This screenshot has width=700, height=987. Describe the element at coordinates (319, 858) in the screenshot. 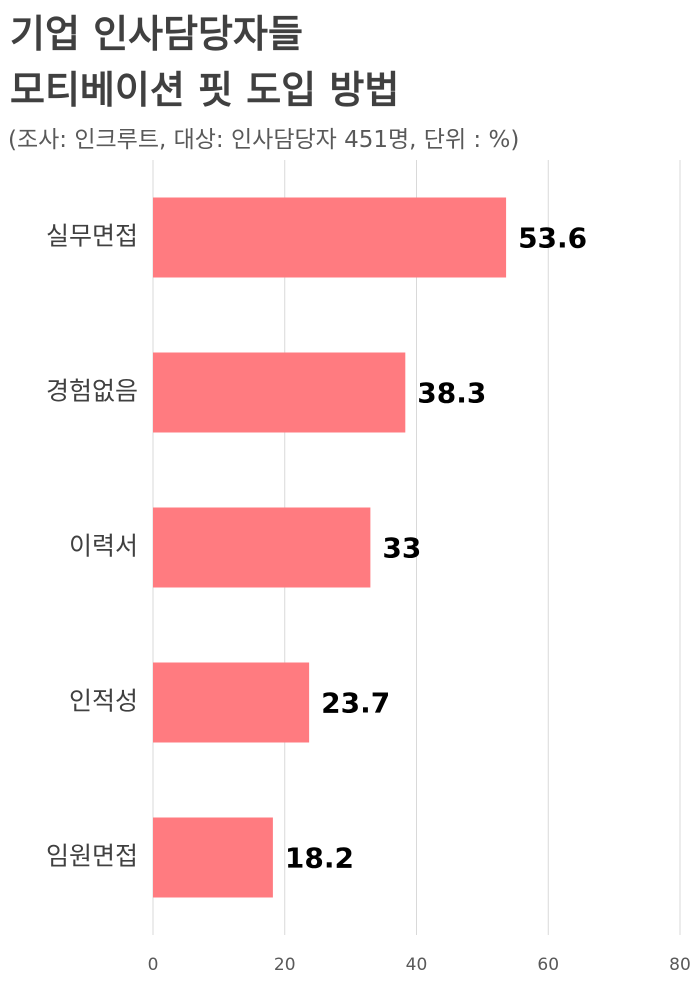

I see `value-label: 18.2` at that location.